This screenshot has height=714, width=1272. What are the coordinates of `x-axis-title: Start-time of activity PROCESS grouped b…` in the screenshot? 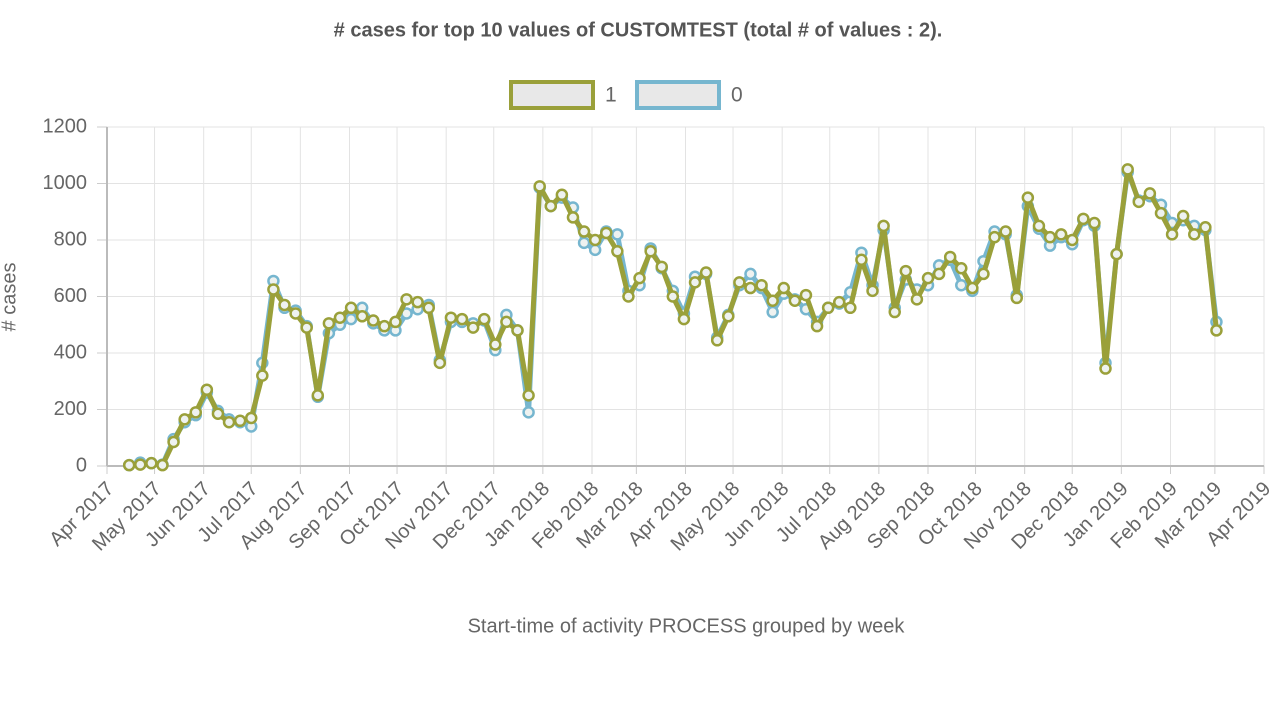 It's located at (687, 626).